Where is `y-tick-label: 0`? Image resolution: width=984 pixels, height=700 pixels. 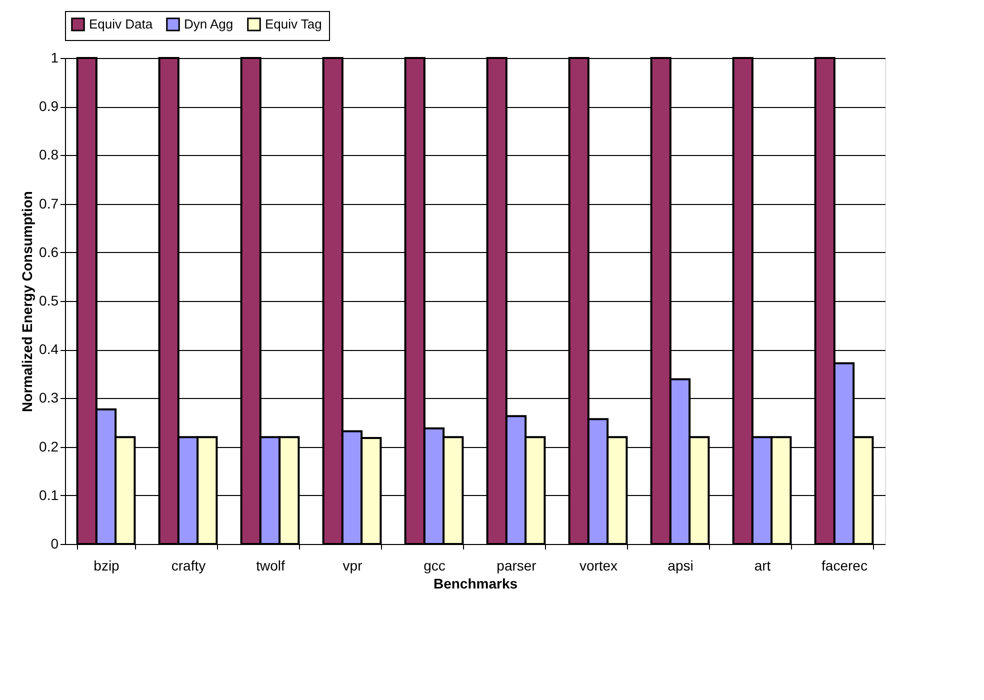 y-tick-label: 0 is located at coordinates (54, 544).